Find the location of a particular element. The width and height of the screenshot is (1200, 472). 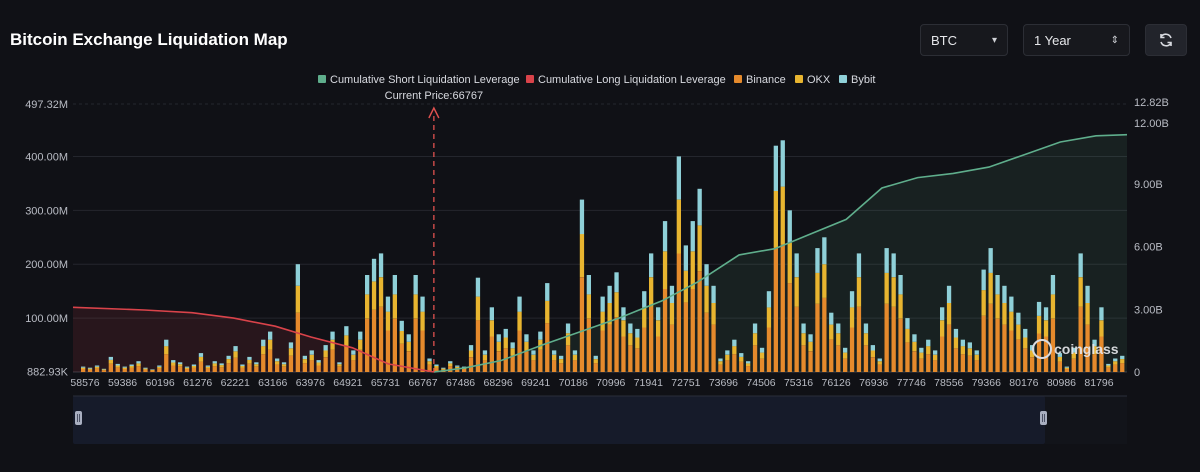

watermark: coinglass is located at coordinates (1075, 349).